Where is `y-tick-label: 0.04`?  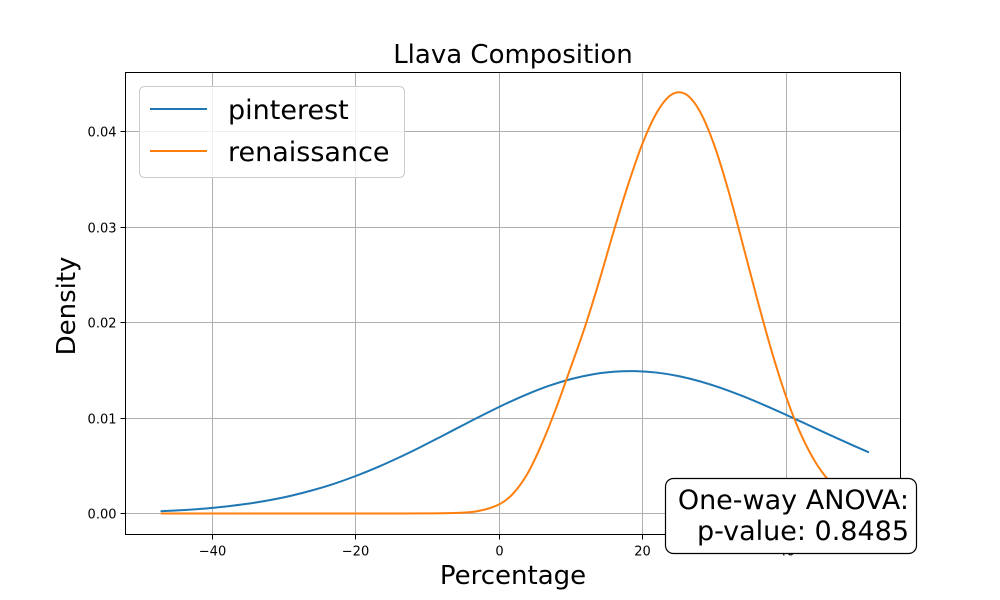 y-tick-label: 0.04 is located at coordinates (102, 133).